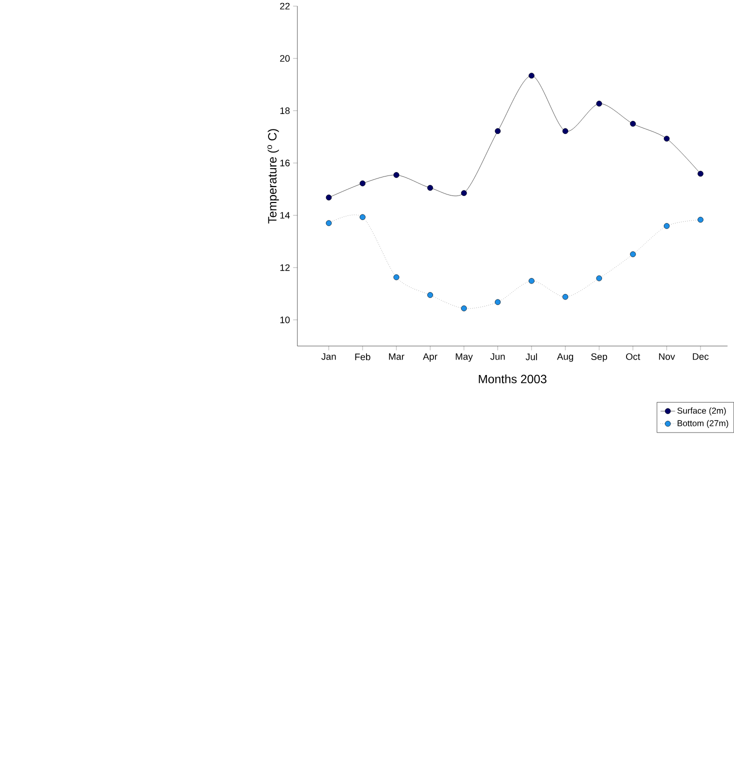  Describe the element at coordinates (285, 215) in the screenshot. I see `y-tick-label: 14` at that location.